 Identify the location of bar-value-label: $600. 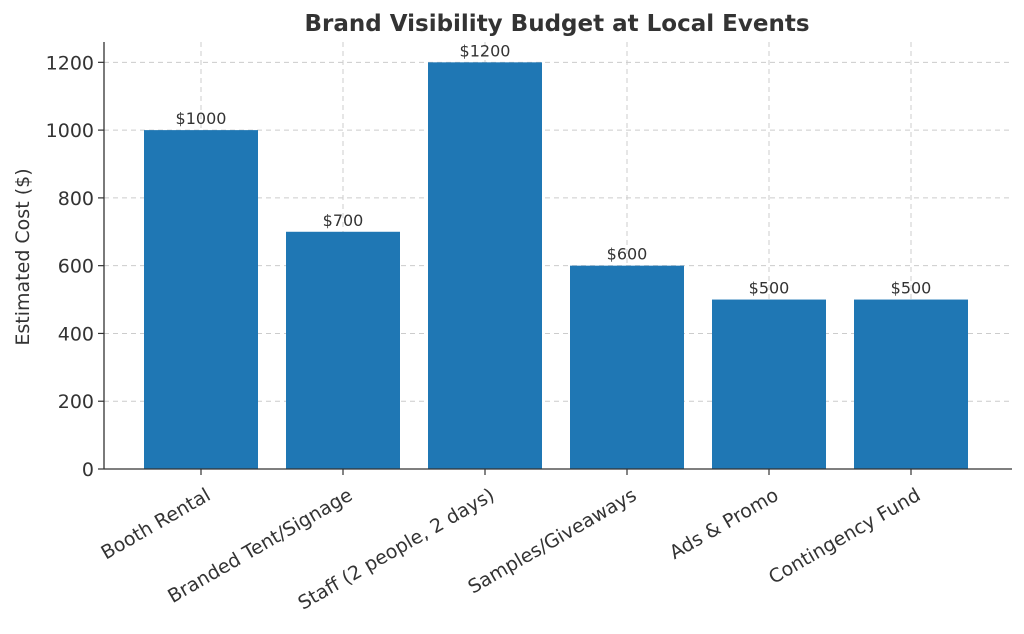
(627, 254).